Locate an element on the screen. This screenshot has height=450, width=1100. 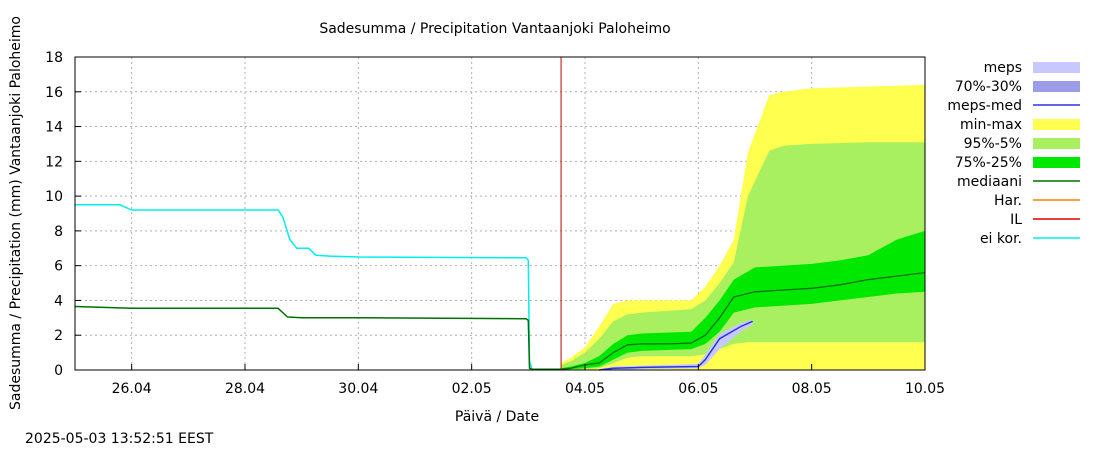
legend-label: 95%-5% is located at coordinates (993, 144).